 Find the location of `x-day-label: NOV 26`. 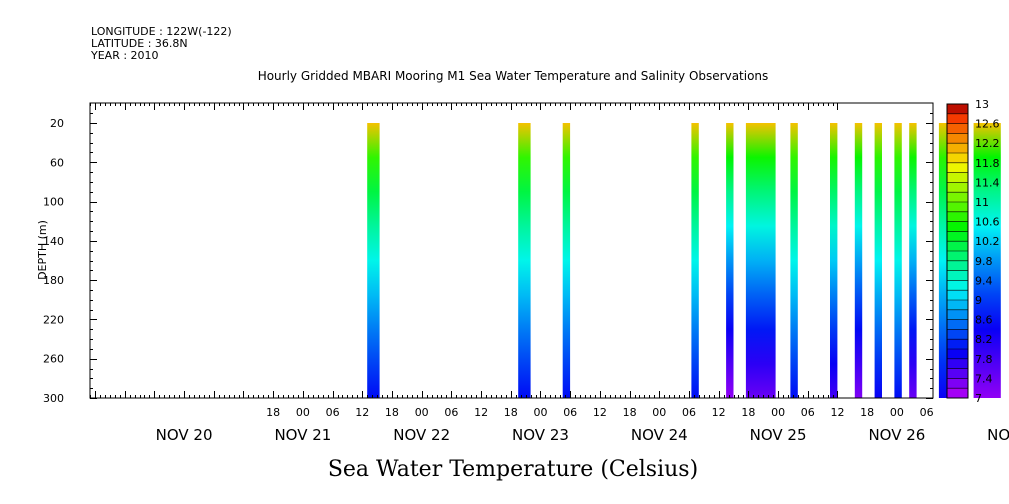

x-day-label: NOV 26 is located at coordinates (896, 435).